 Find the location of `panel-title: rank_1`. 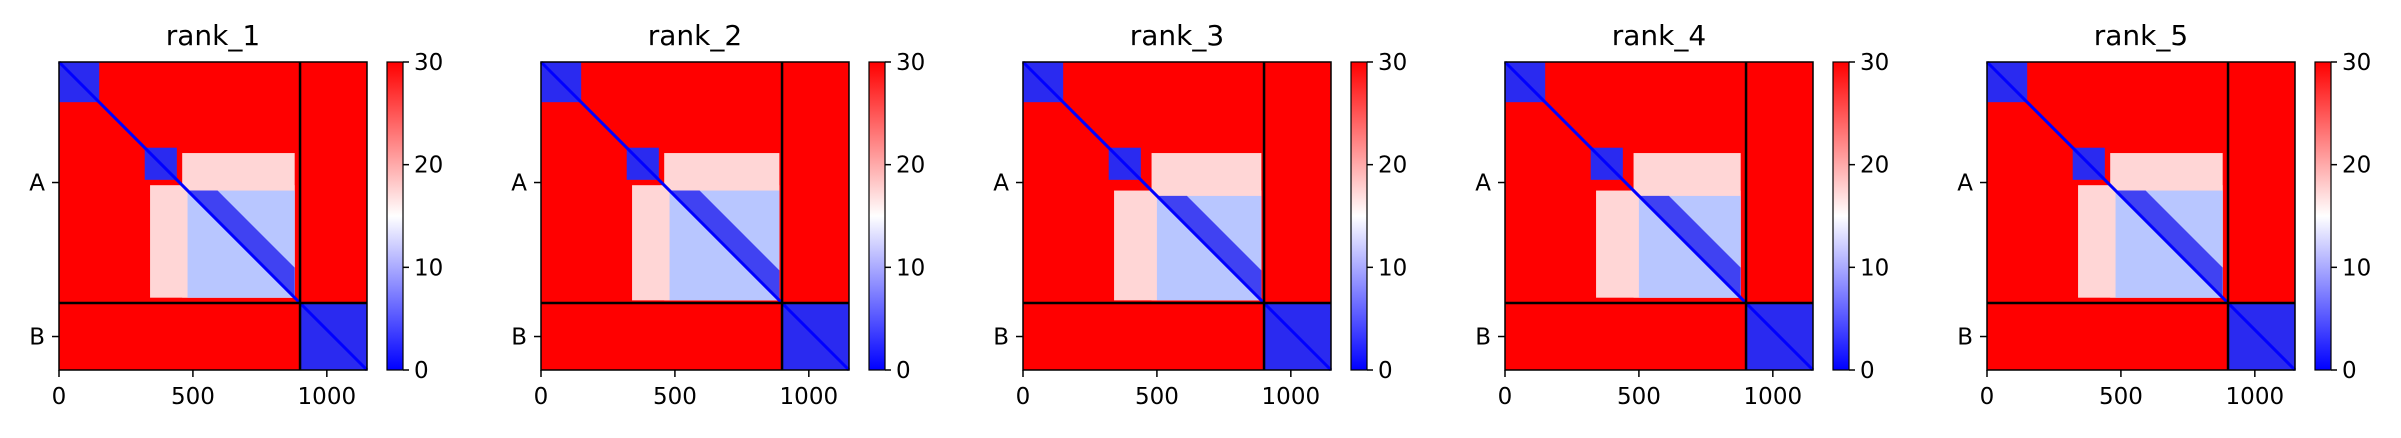

panel-title: rank_1 is located at coordinates (213, 35).